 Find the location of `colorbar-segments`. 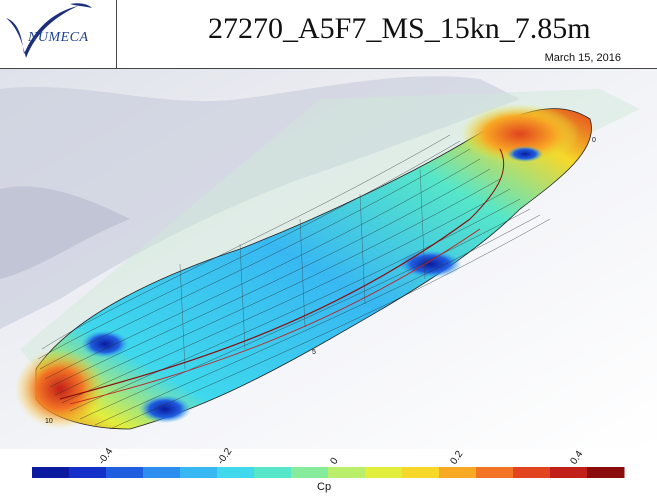

colorbar-segments is located at coordinates (328, 472).